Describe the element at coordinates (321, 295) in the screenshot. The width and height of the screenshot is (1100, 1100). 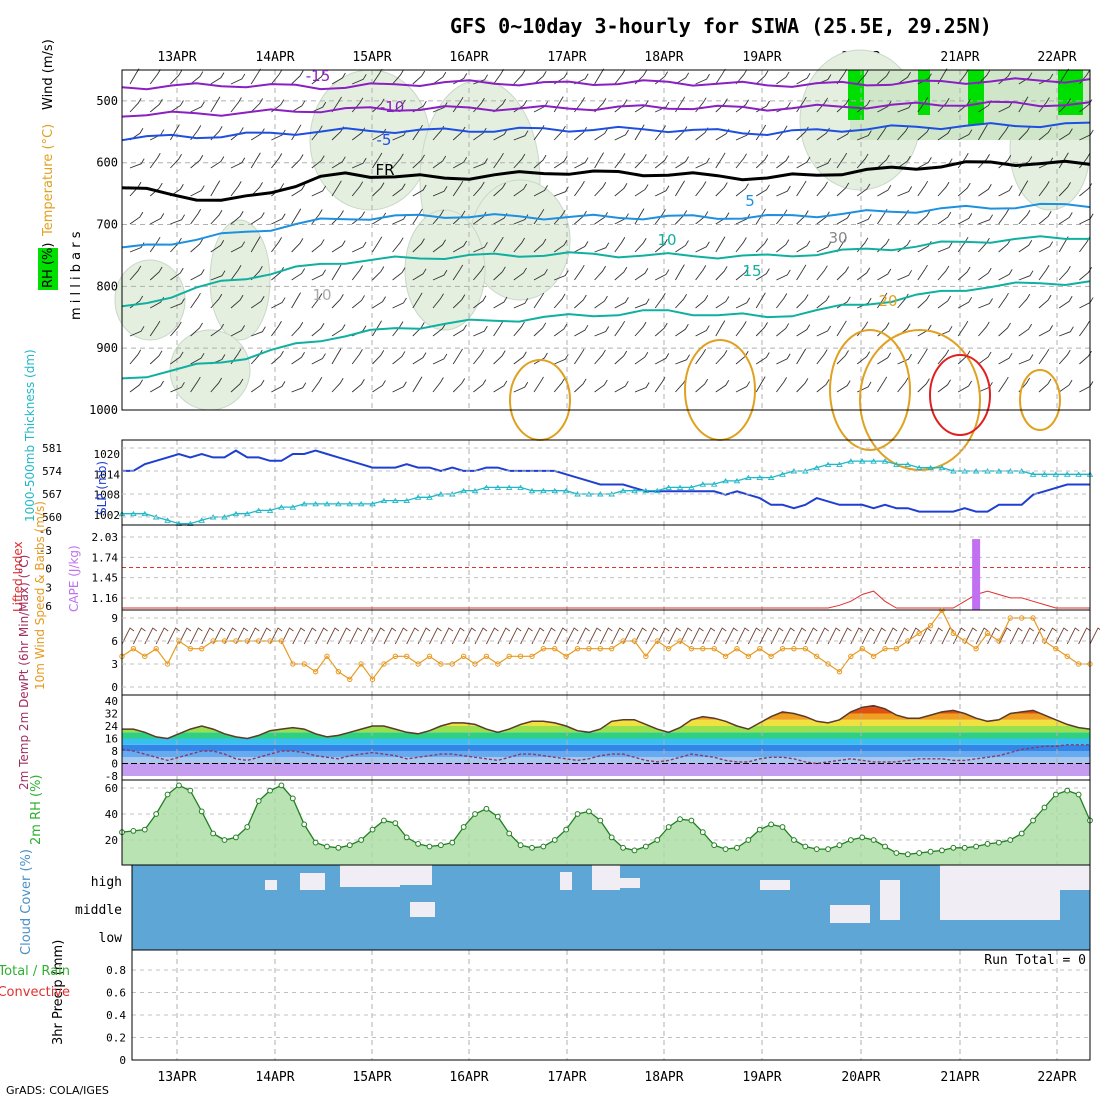
I see `isotherm-label: 10` at that location.